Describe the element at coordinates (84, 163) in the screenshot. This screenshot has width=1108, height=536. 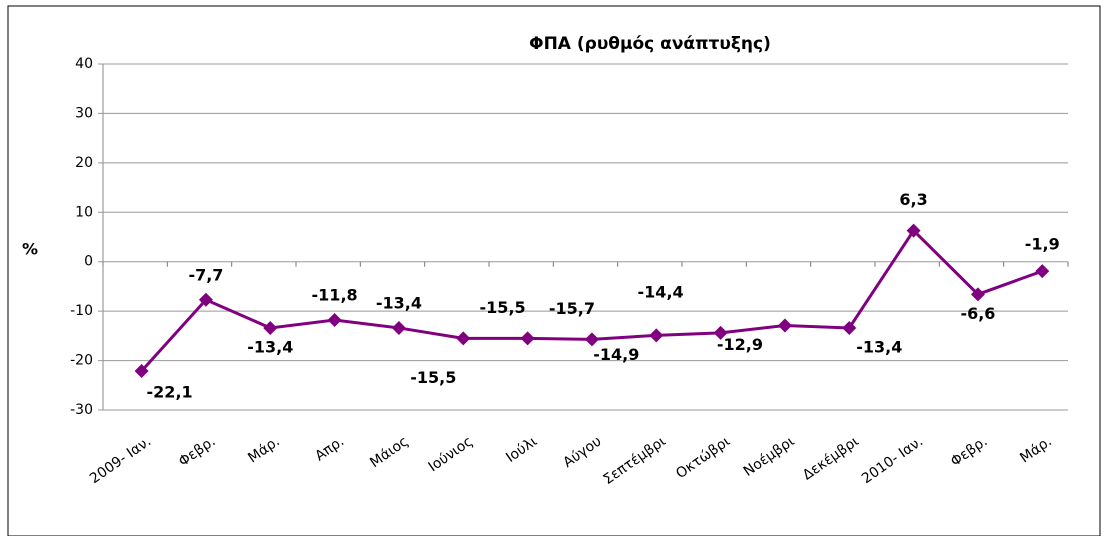
I see `y-tick-label: 20` at that location.